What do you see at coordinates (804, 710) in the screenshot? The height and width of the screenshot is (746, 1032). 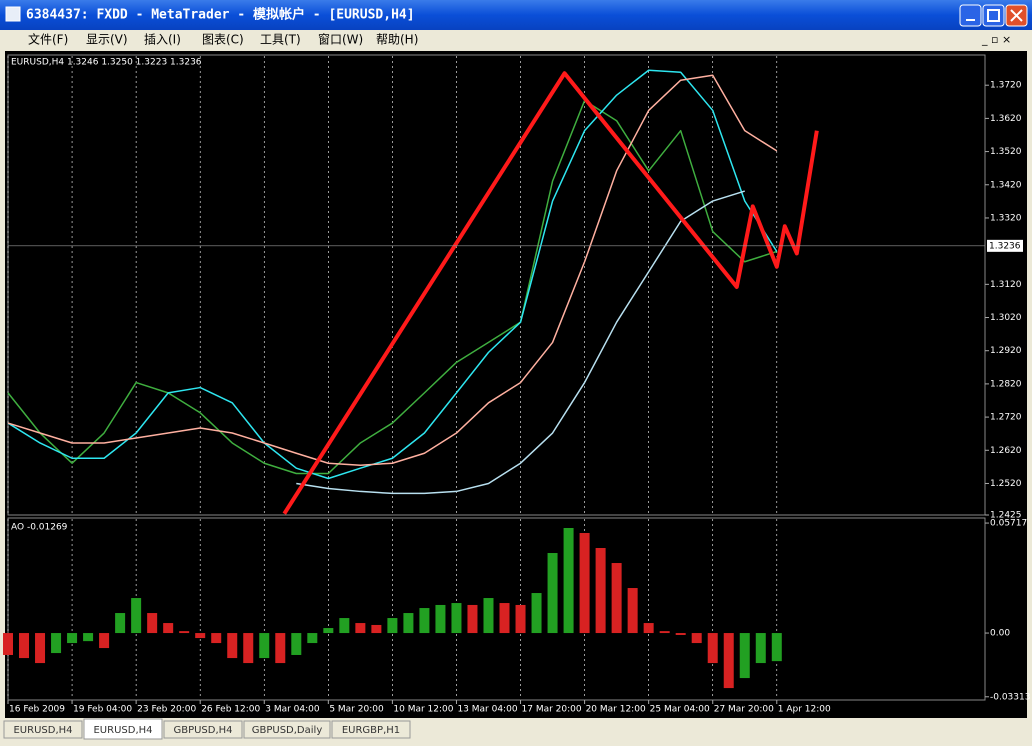 I see `x-tick-label: 1 Apr 12:00` at bounding box center [804, 710].